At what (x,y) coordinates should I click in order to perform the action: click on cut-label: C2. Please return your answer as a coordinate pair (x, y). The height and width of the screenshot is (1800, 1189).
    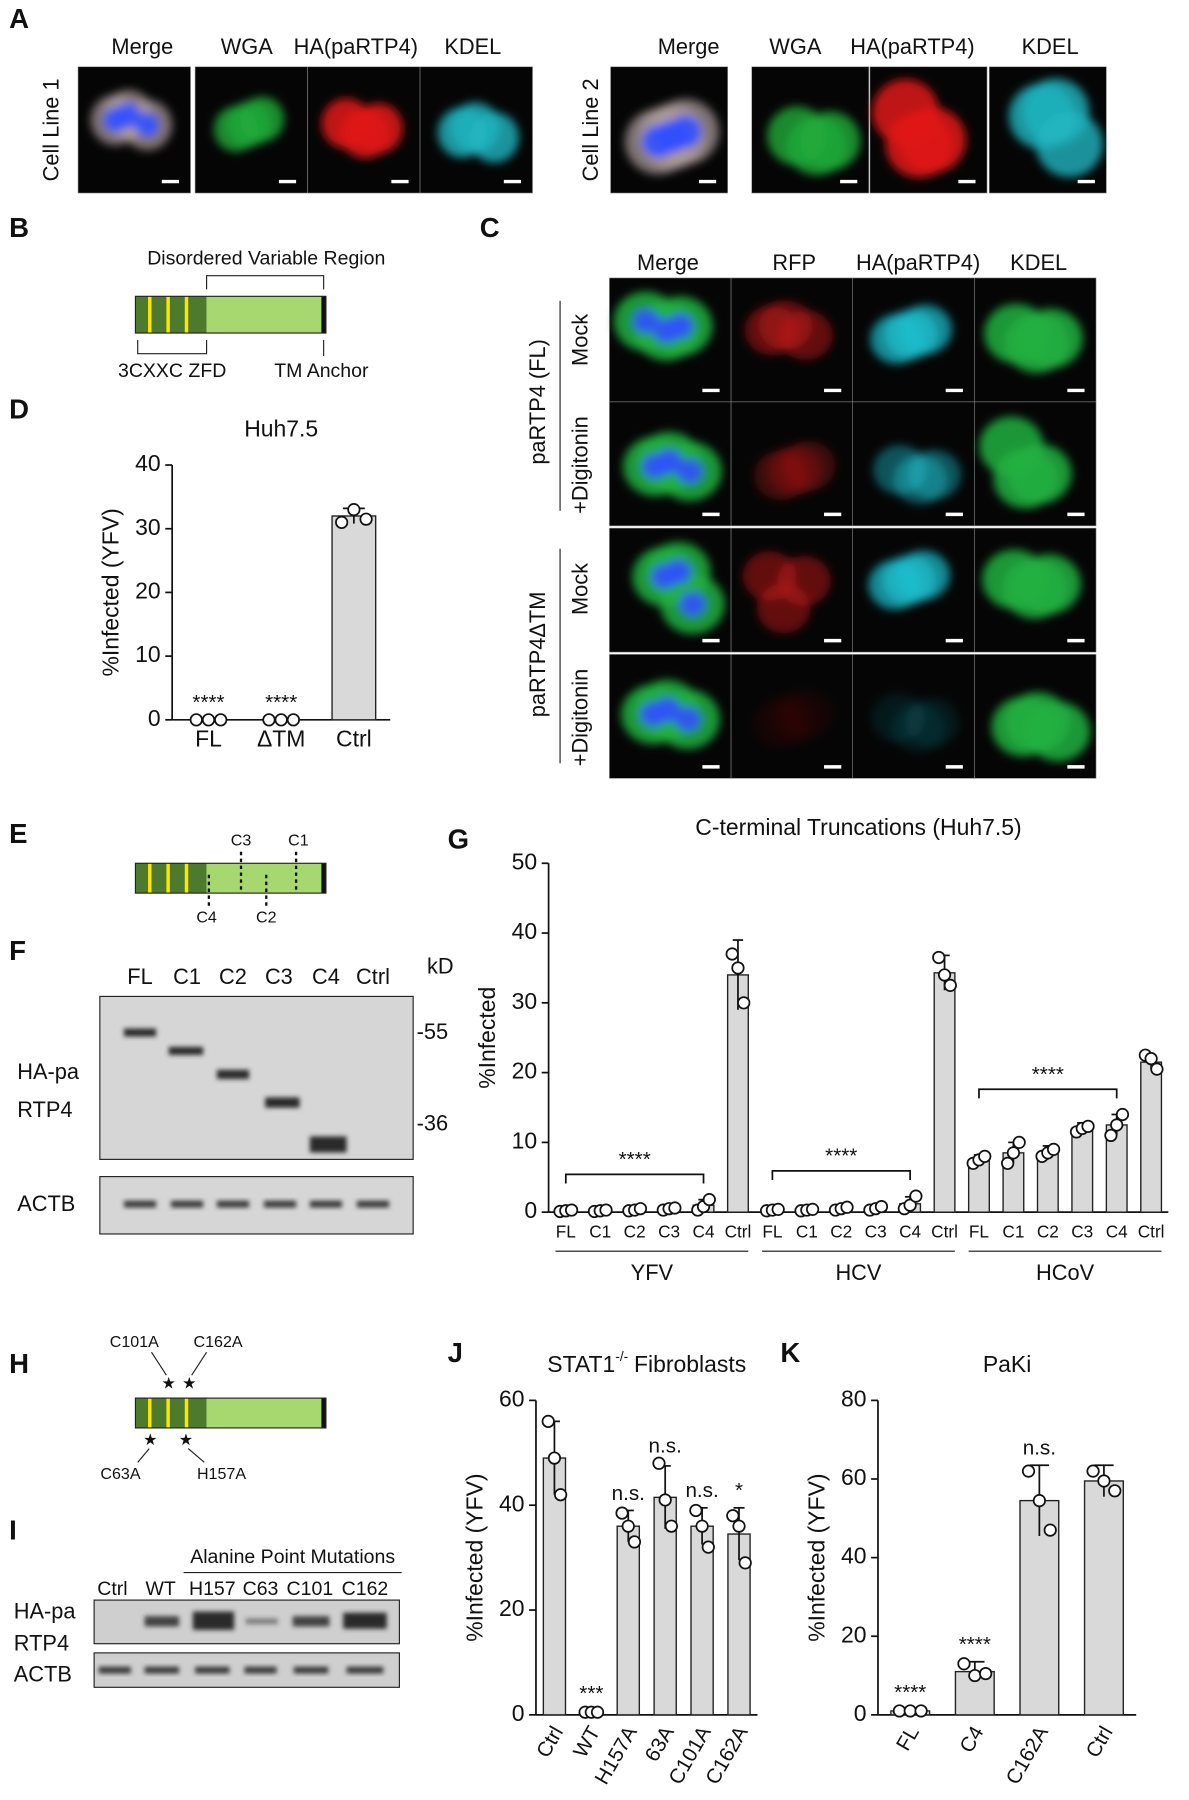
    Looking at the image, I should click on (266, 918).